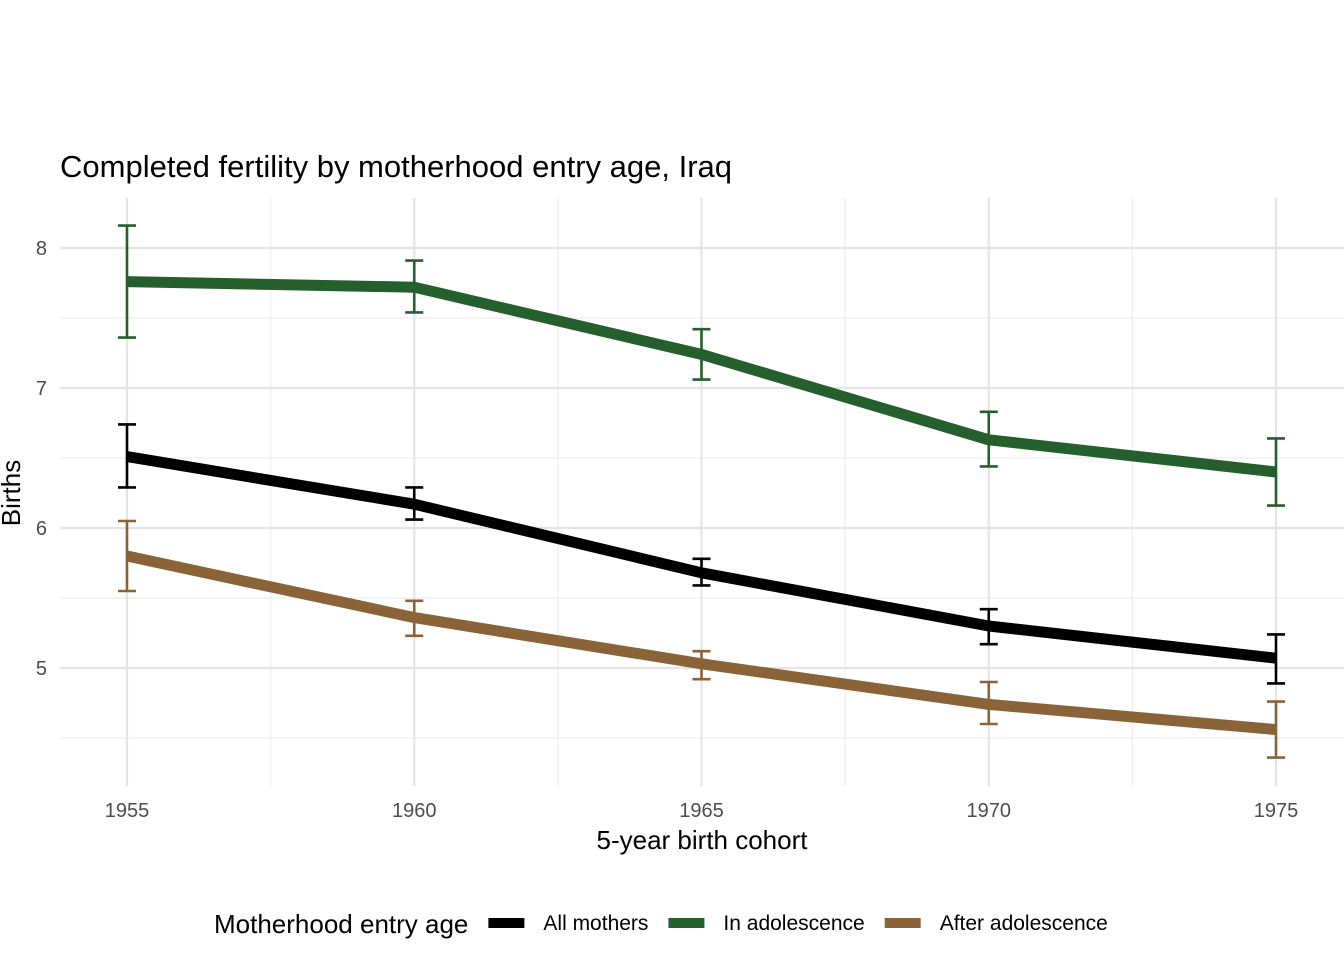  What do you see at coordinates (686, 923) in the screenshot?
I see `legend-key-in-adolescence` at bounding box center [686, 923].